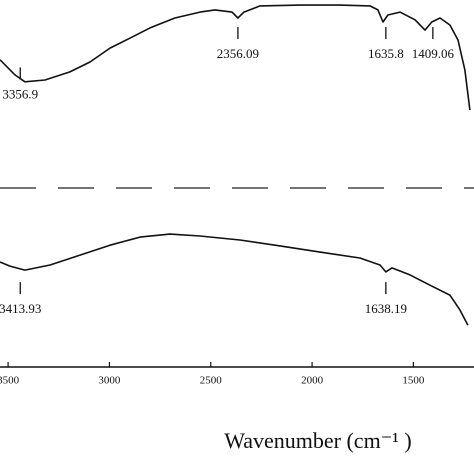 This screenshot has width=474, height=474. I want to click on peak-label: 2356.09, so click(238, 53).